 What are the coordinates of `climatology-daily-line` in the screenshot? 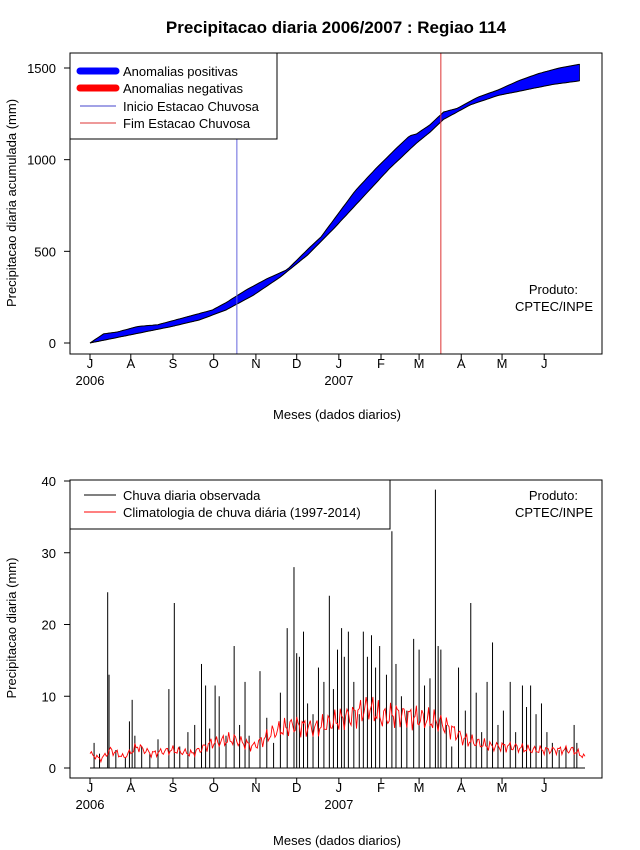 It's located at (337, 730).